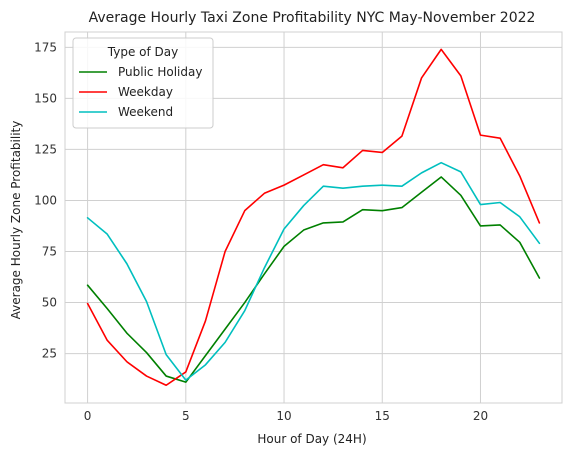 This screenshot has width=588, height=455. What do you see at coordinates (49, 303) in the screenshot?
I see `y-tick-label: 50` at bounding box center [49, 303].